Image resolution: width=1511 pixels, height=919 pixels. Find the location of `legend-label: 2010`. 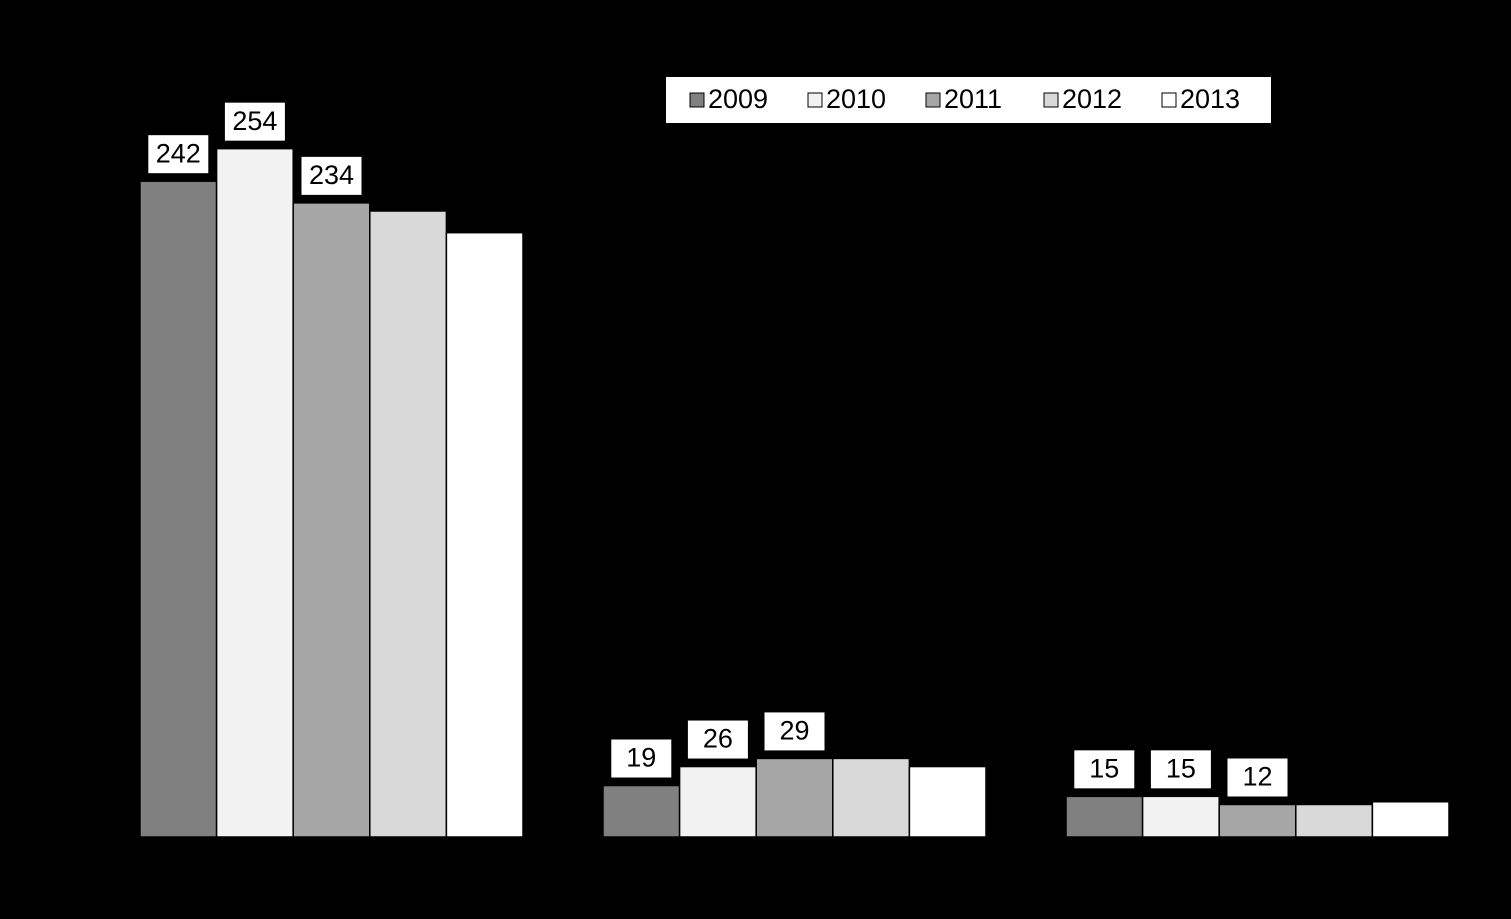

legend-label: 2010 is located at coordinates (856, 99).